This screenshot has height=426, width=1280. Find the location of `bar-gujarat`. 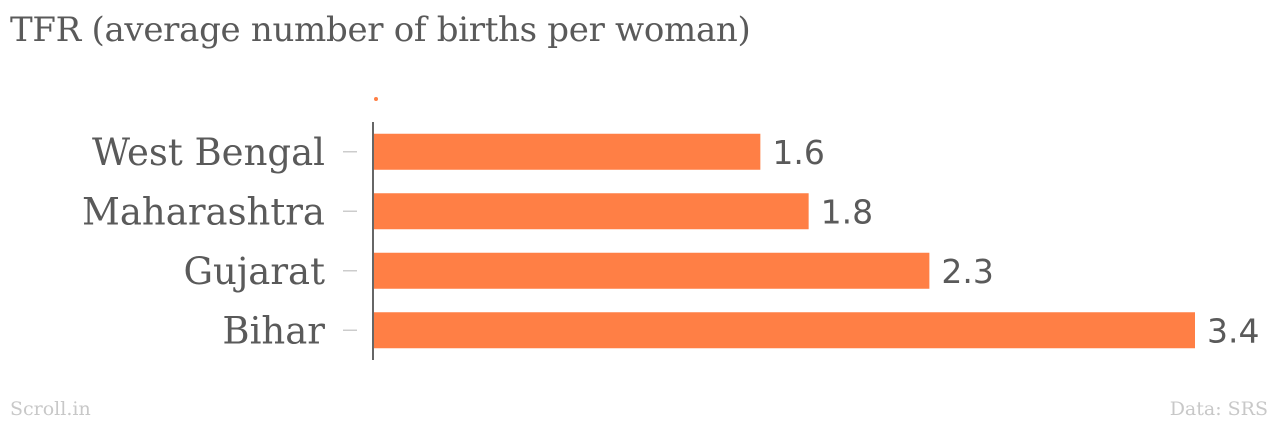

bar-gujarat is located at coordinates (652, 270).